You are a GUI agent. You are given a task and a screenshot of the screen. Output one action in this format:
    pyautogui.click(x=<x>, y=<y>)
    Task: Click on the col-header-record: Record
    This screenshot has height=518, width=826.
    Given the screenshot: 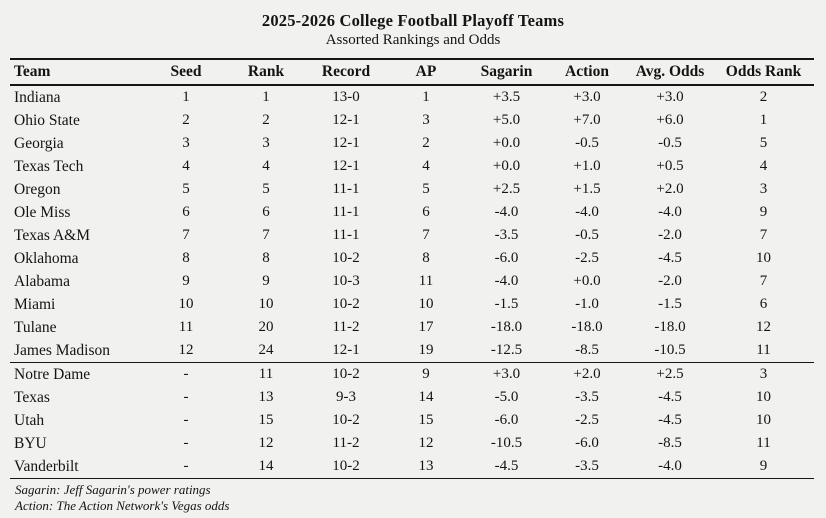 What is the action you would take?
    pyautogui.click(x=346, y=71)
    